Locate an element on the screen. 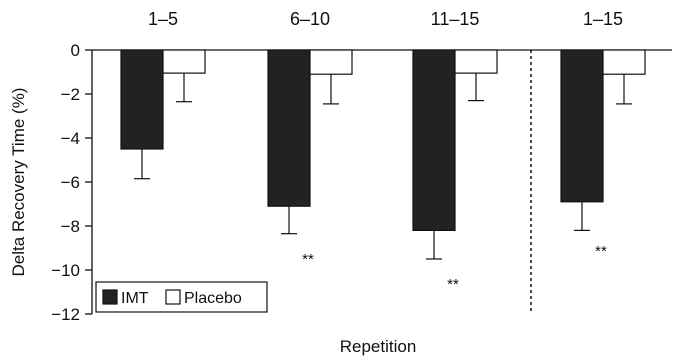 The image size is (685, 360). y-tick-label: −10 is located at coordinates (65, 270).